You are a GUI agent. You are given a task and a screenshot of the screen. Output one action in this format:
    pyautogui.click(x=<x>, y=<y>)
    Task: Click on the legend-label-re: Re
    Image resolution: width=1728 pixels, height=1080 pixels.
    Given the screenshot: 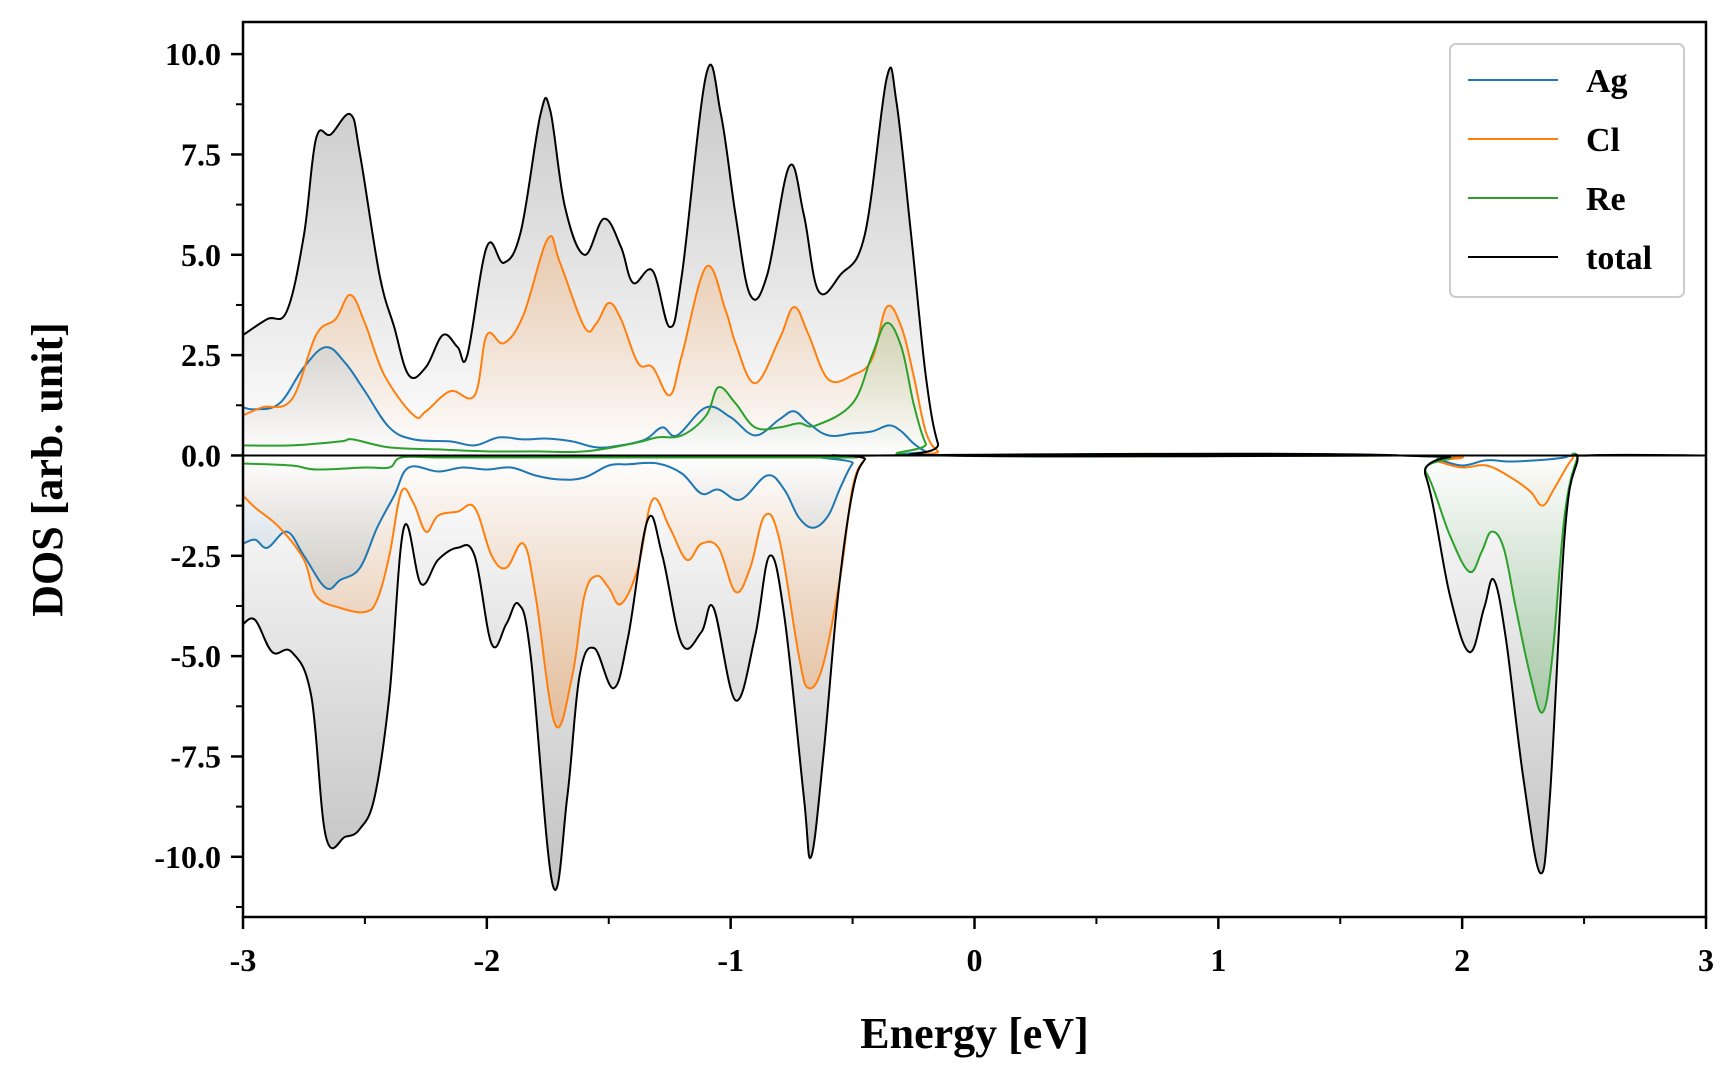 What is the action you would take?
    pyautogui.click(x=1606, y=199)
    